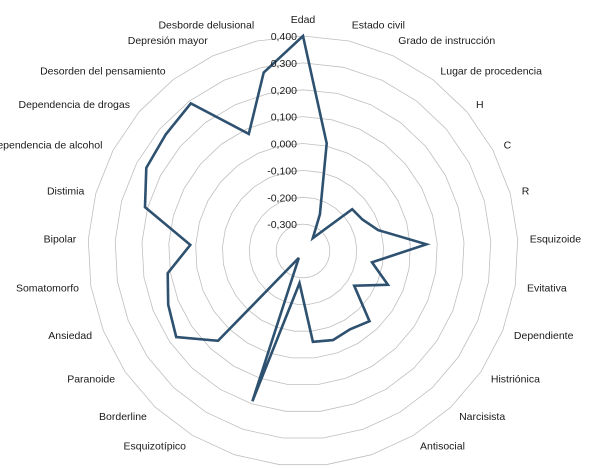 This screenshot has height=468, width=589. Describe the element at coordinates (491, 71) in the screenshot. I see `category-label: Lugar de procedencia` at that location.